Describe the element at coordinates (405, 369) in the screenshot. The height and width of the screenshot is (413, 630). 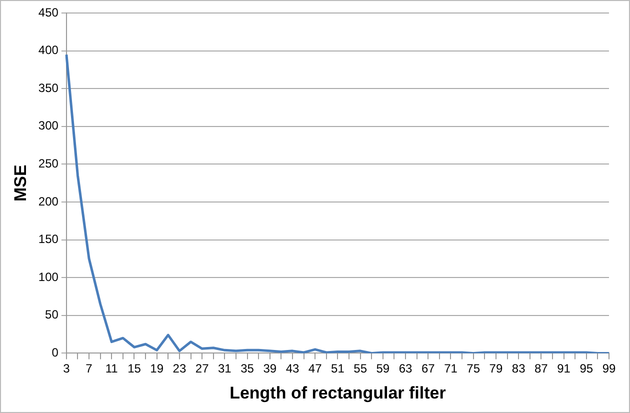
I see `x-tick-label: 63` at that location.